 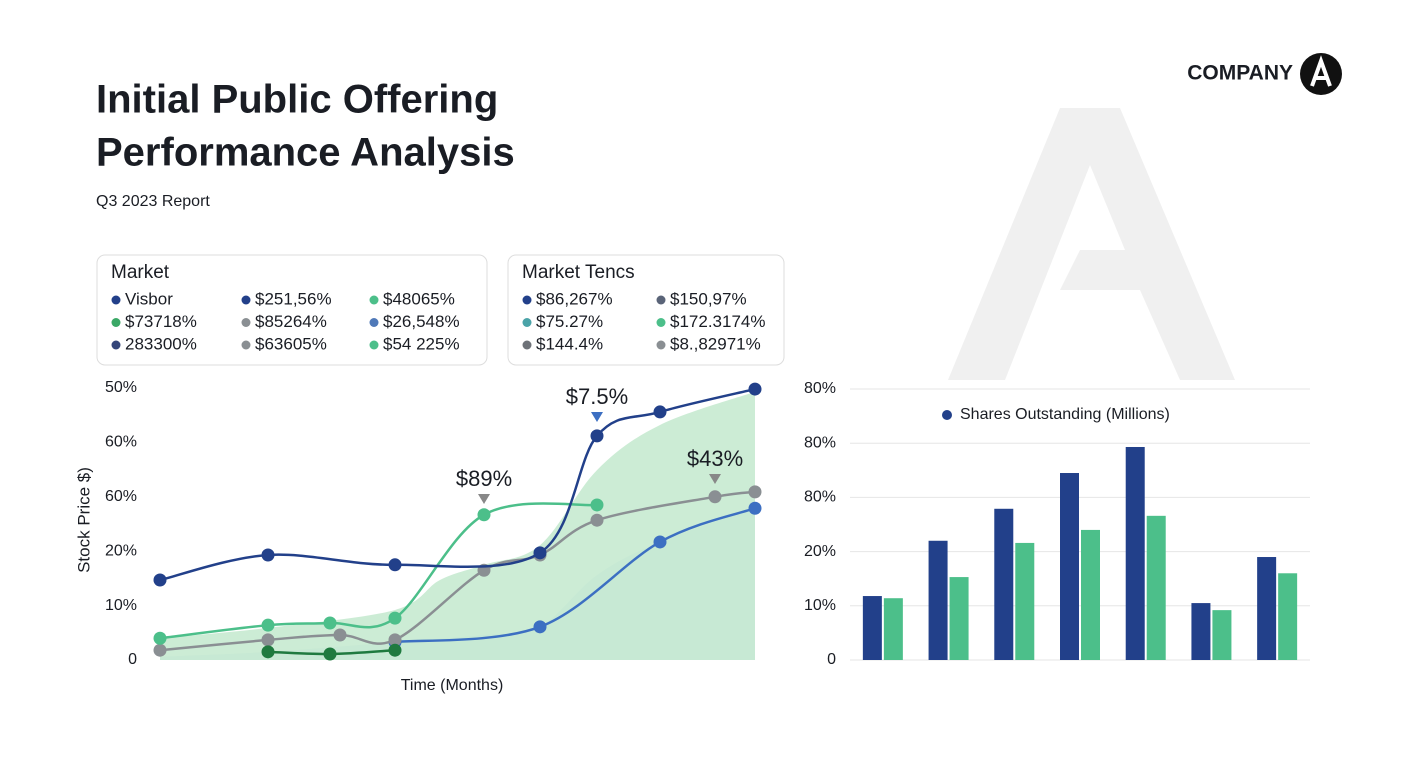 I want to click on legend-label: $48065%, so click(x=419, y=298).